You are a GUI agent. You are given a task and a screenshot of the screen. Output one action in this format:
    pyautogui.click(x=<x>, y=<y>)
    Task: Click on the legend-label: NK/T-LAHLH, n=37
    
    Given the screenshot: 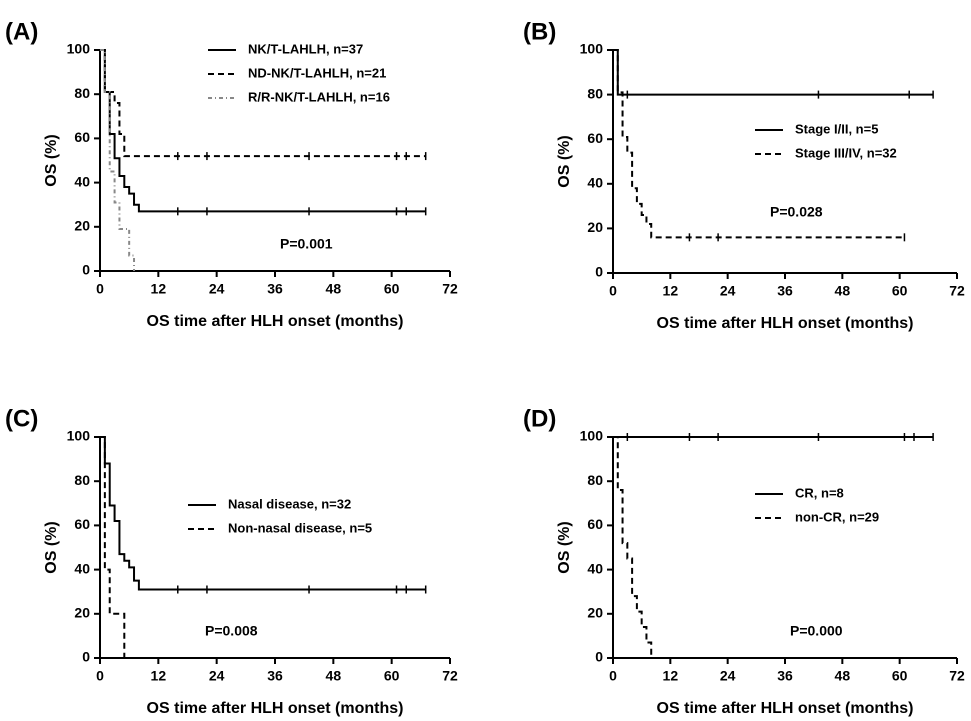 What is the action you would take?
    pyautogui.click(x=305, y=48)
    